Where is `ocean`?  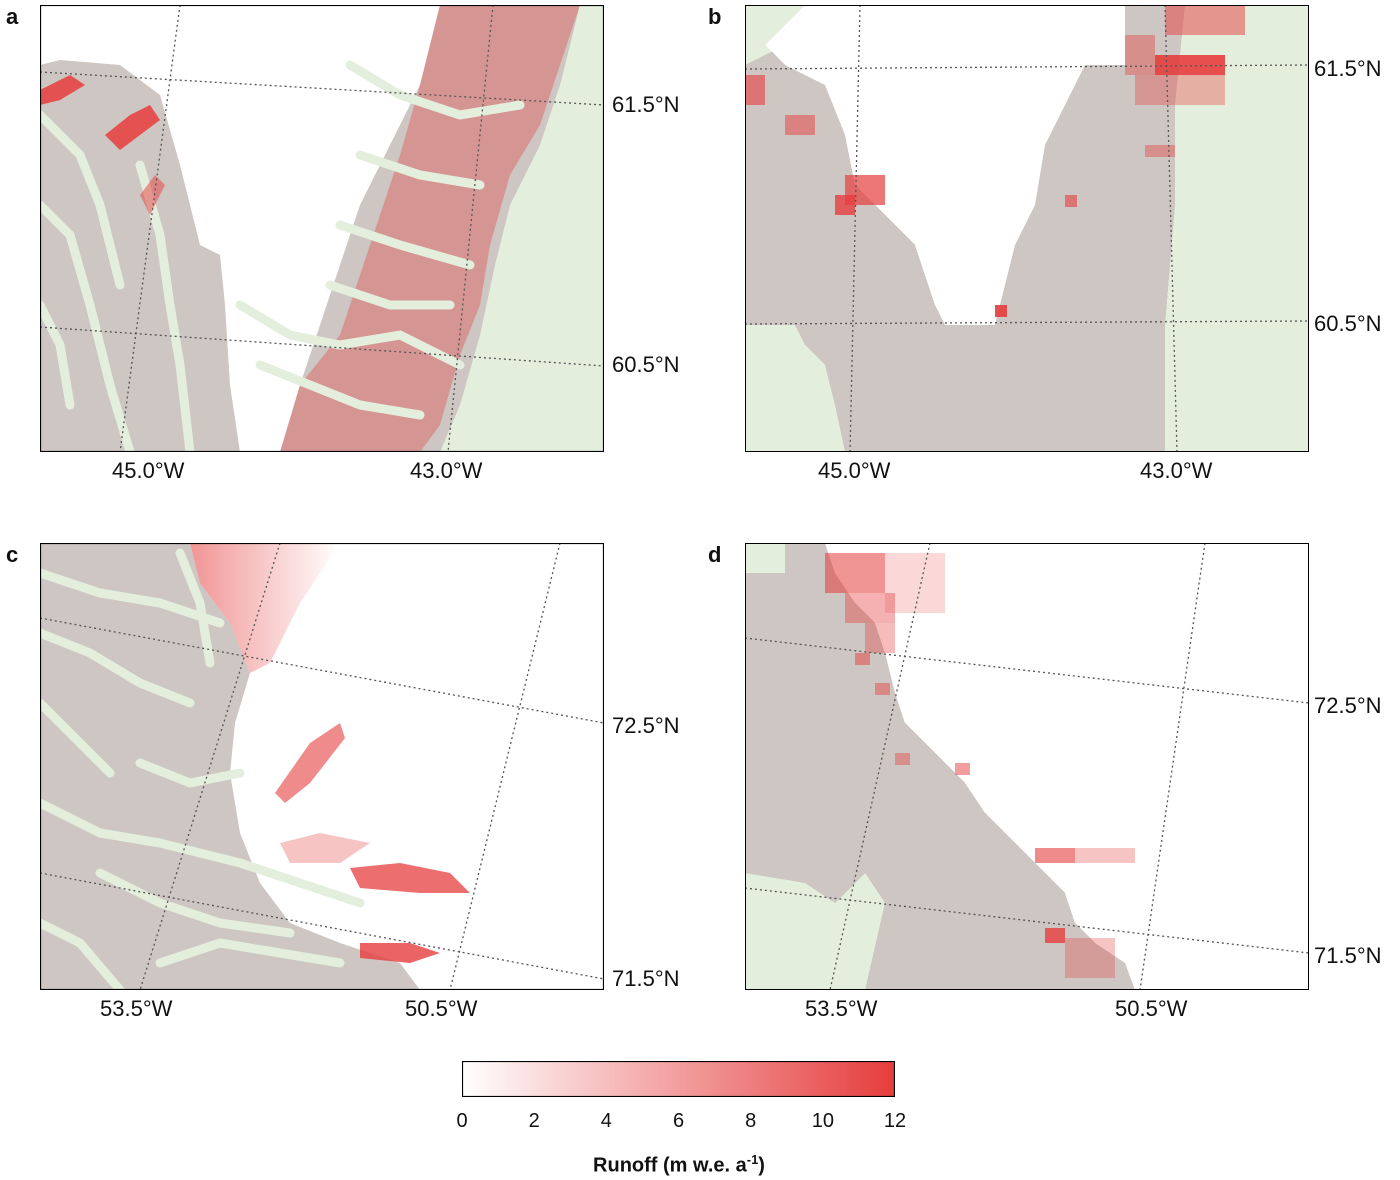 ocean is located at coordinates (1237, 228).